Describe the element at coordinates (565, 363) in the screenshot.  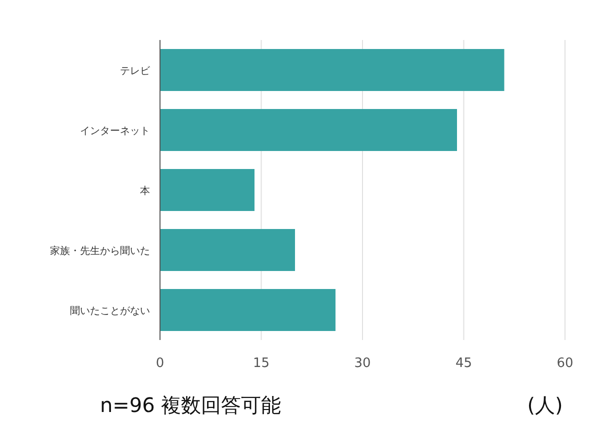
I see `x-tick-label: 60` at that location.